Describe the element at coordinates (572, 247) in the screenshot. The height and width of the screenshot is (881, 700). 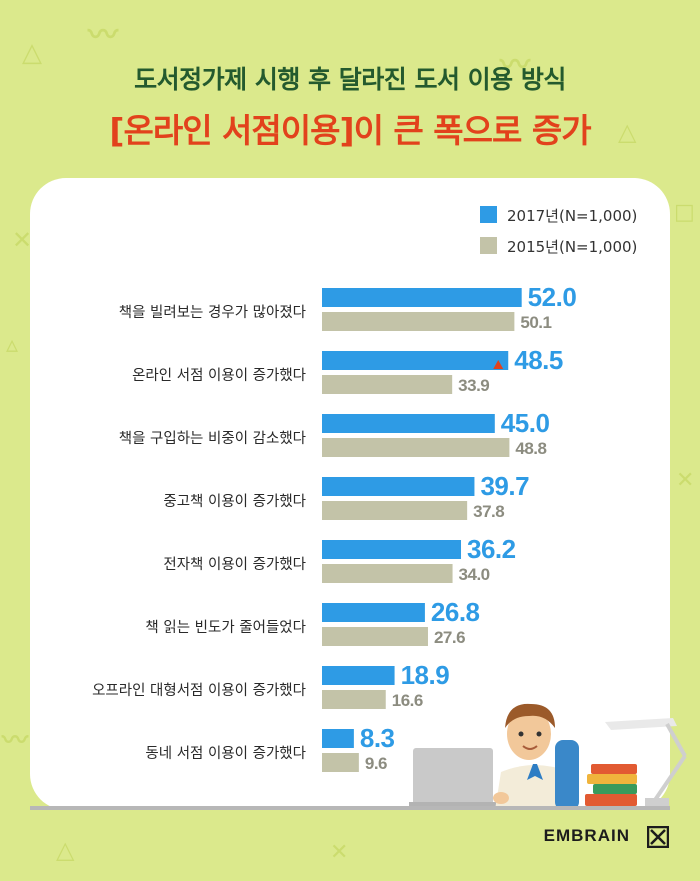
I see `legend-label: 2015년(N=1,000)` at that location.